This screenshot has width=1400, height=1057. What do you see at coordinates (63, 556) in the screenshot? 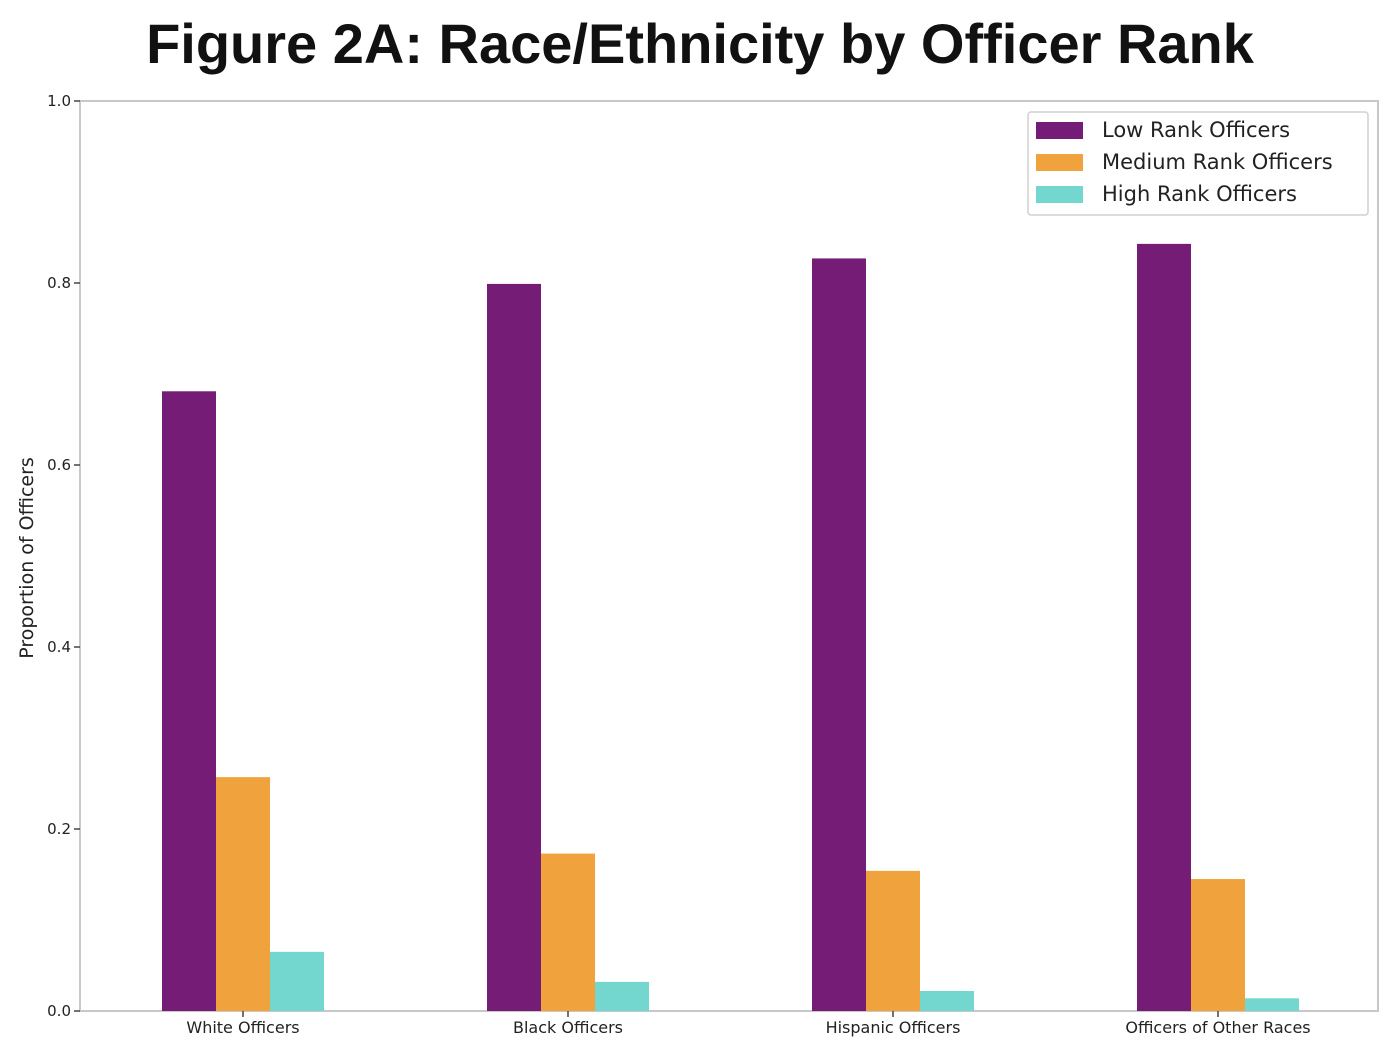
I see `y-axis: 0.0 0.2 0.4 0.6 0.8 1.0` at bounding box center [63, 556].